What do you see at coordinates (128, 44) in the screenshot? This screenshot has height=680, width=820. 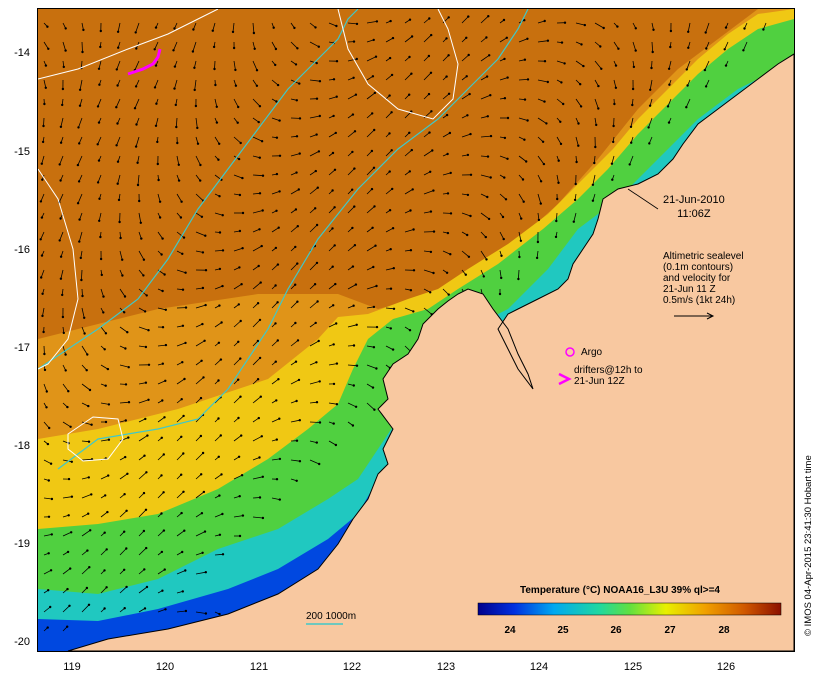 I see `sealevel-contour` at bounding box center [128, 44].